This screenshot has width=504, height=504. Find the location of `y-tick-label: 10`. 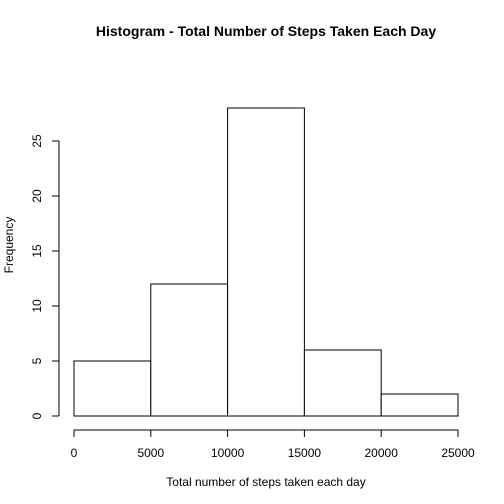

y-tick-label: 10 is located at coordinates (37, 306).